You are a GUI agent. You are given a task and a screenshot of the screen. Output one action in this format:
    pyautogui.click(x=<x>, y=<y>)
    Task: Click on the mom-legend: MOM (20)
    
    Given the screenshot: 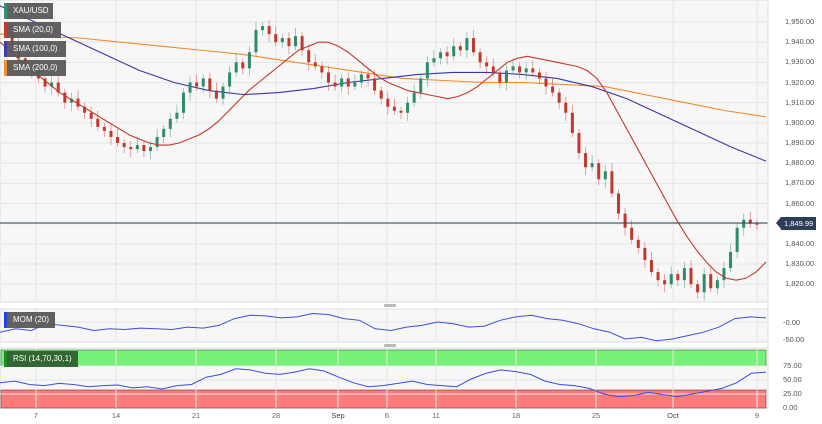 What is the action you would take?
    pyautogui.click(x=29, y=320)
    